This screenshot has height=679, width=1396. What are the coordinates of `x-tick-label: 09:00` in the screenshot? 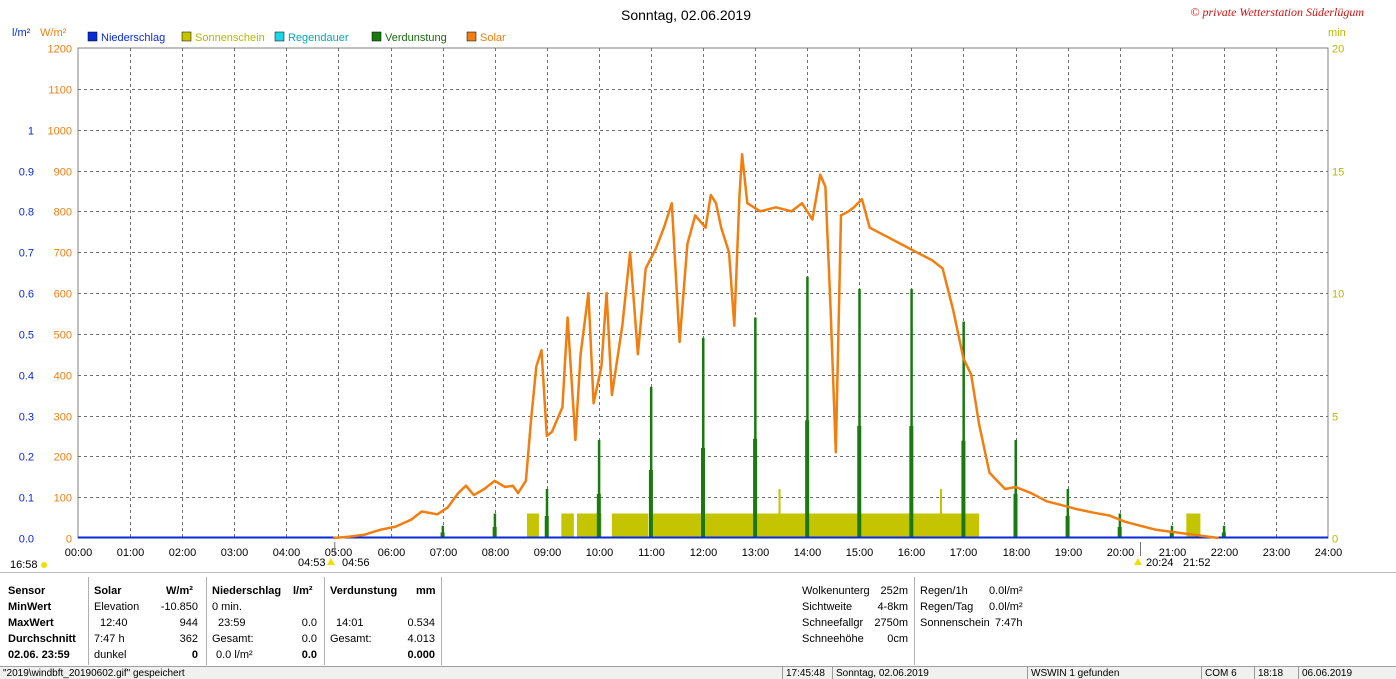 It's located at (548, 553).